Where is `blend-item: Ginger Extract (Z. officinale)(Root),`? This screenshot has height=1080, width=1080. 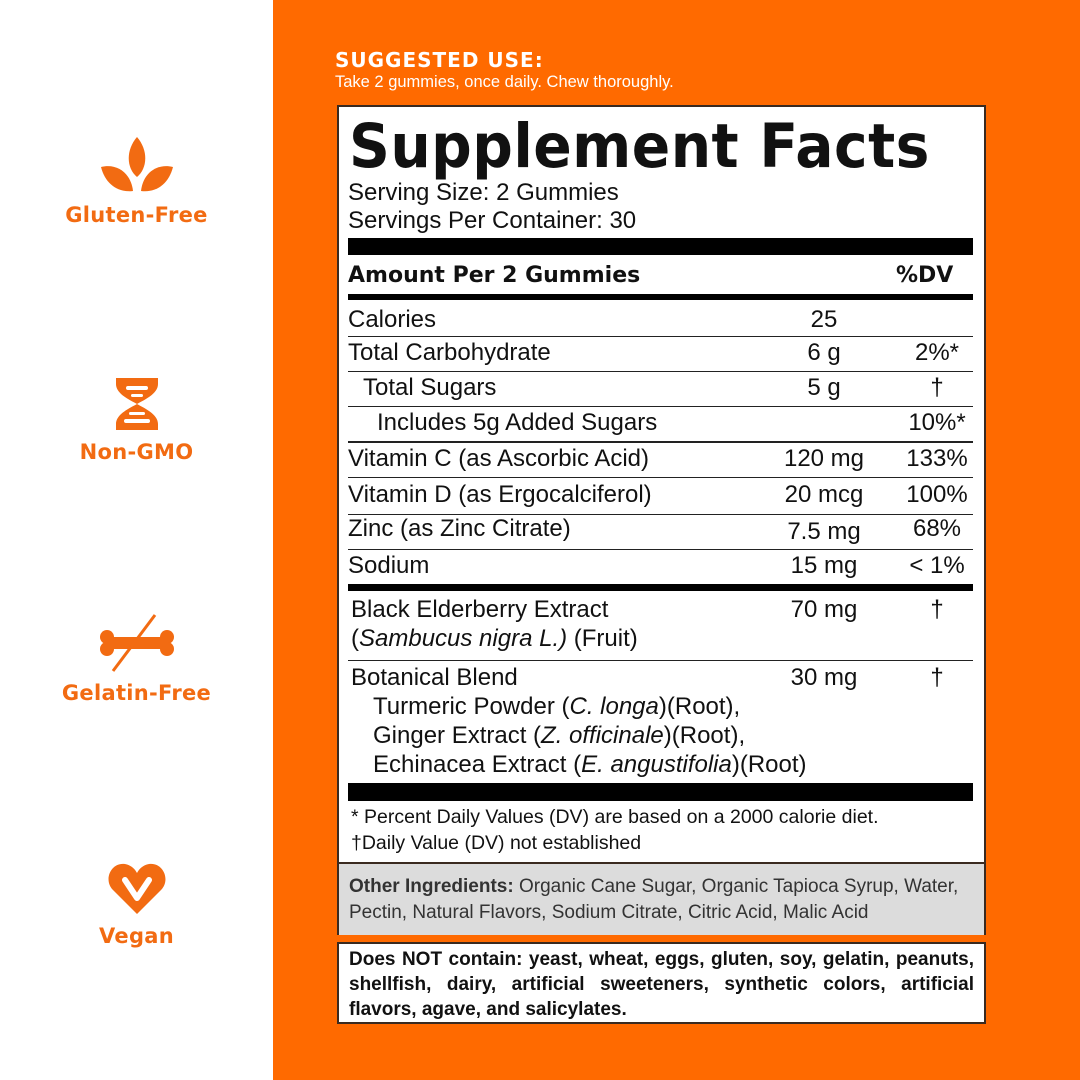 blend-item: Ginger Extract (Z. officinale)(Root), is located at coordinates (664, 735).